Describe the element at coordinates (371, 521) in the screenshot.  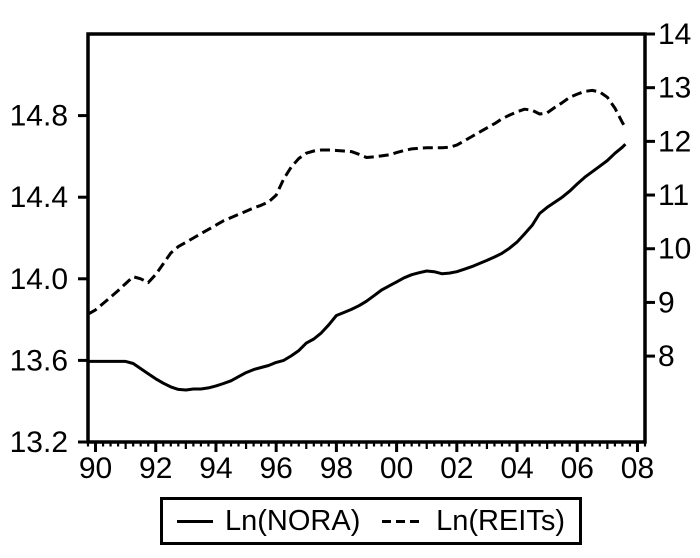
I see `chart-legend: Ln(NORA) Ln(REITs)` at that location.